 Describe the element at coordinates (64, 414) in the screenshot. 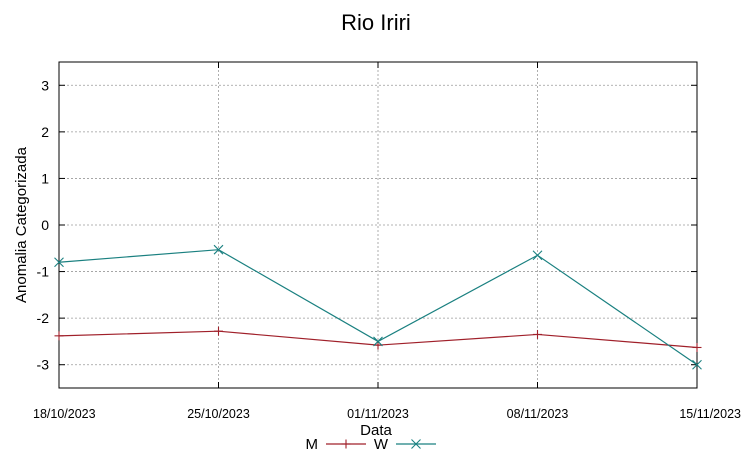

I see `x-tick-label: 18/10/2023` at that location.